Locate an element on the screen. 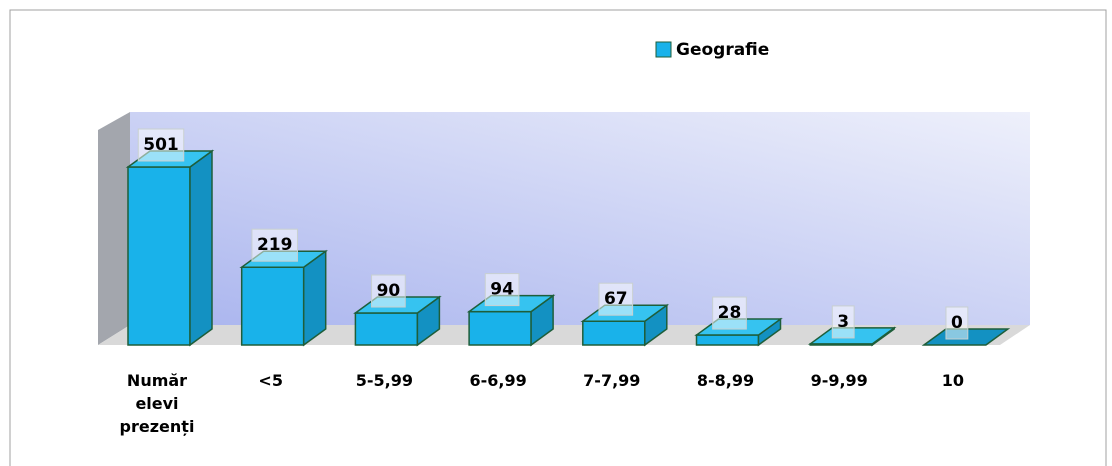 The width and height of the screenshot is (1112, 466). x-tick-label: <5 is located at coordinates (270, 380).